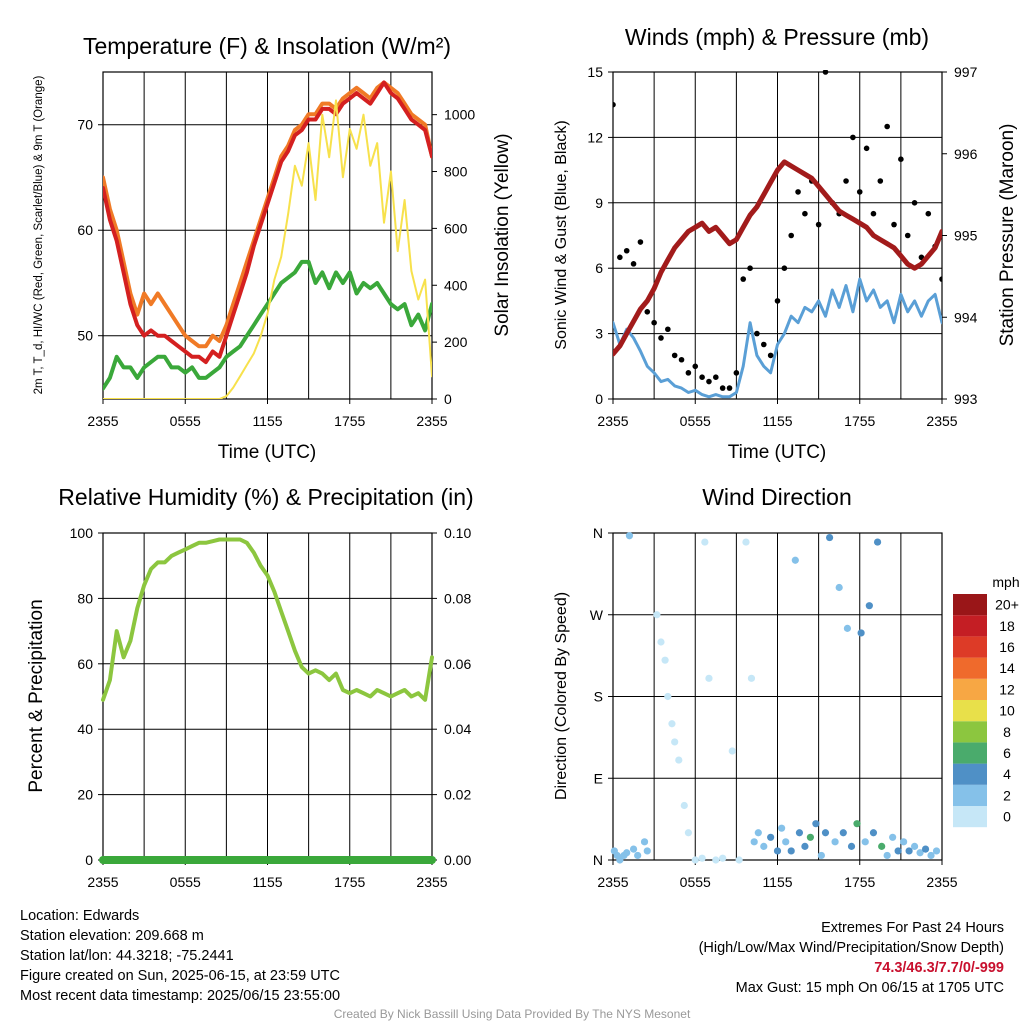  Describe the element at coordinates (599, 334) in the screenshot. I see `wind-ytick-label: 3` at that location.